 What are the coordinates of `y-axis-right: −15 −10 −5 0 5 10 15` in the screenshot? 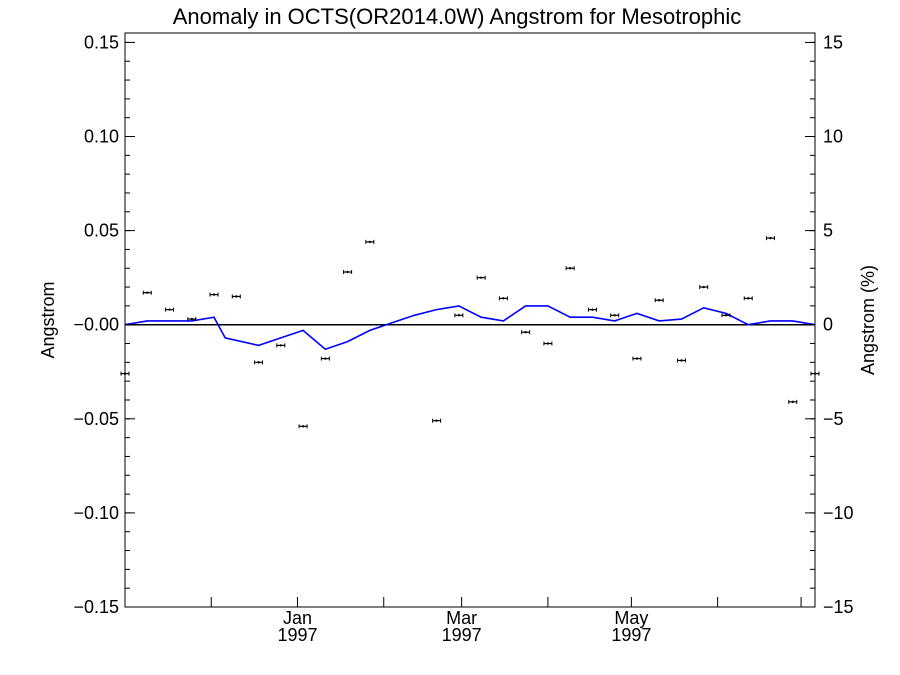 It's located at (829, 324).